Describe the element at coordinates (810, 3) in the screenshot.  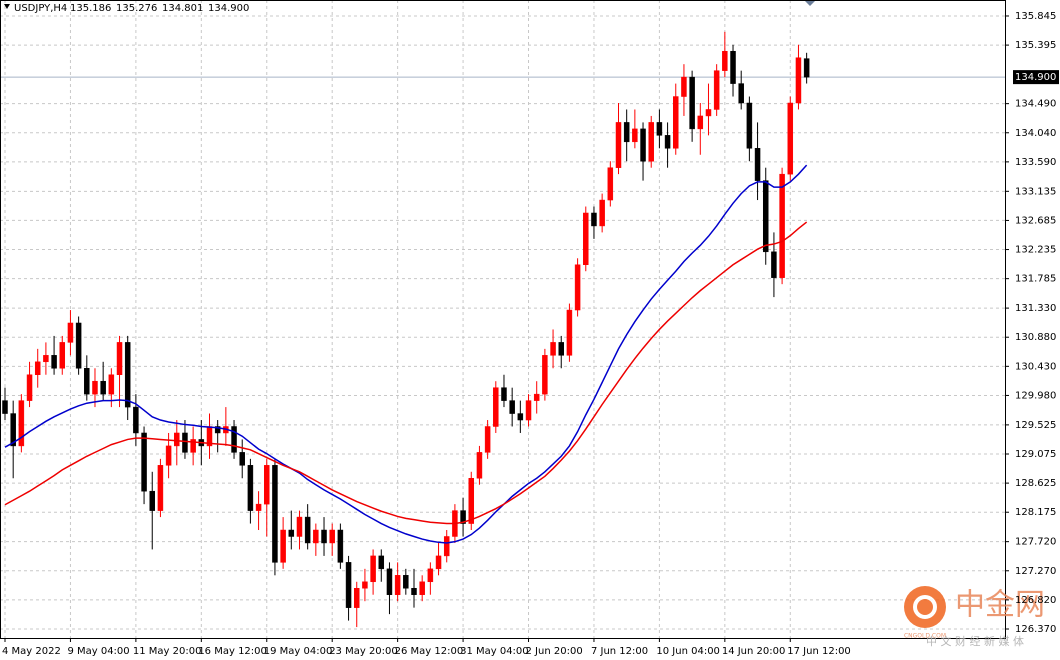
I see `shift-marker` at that location.